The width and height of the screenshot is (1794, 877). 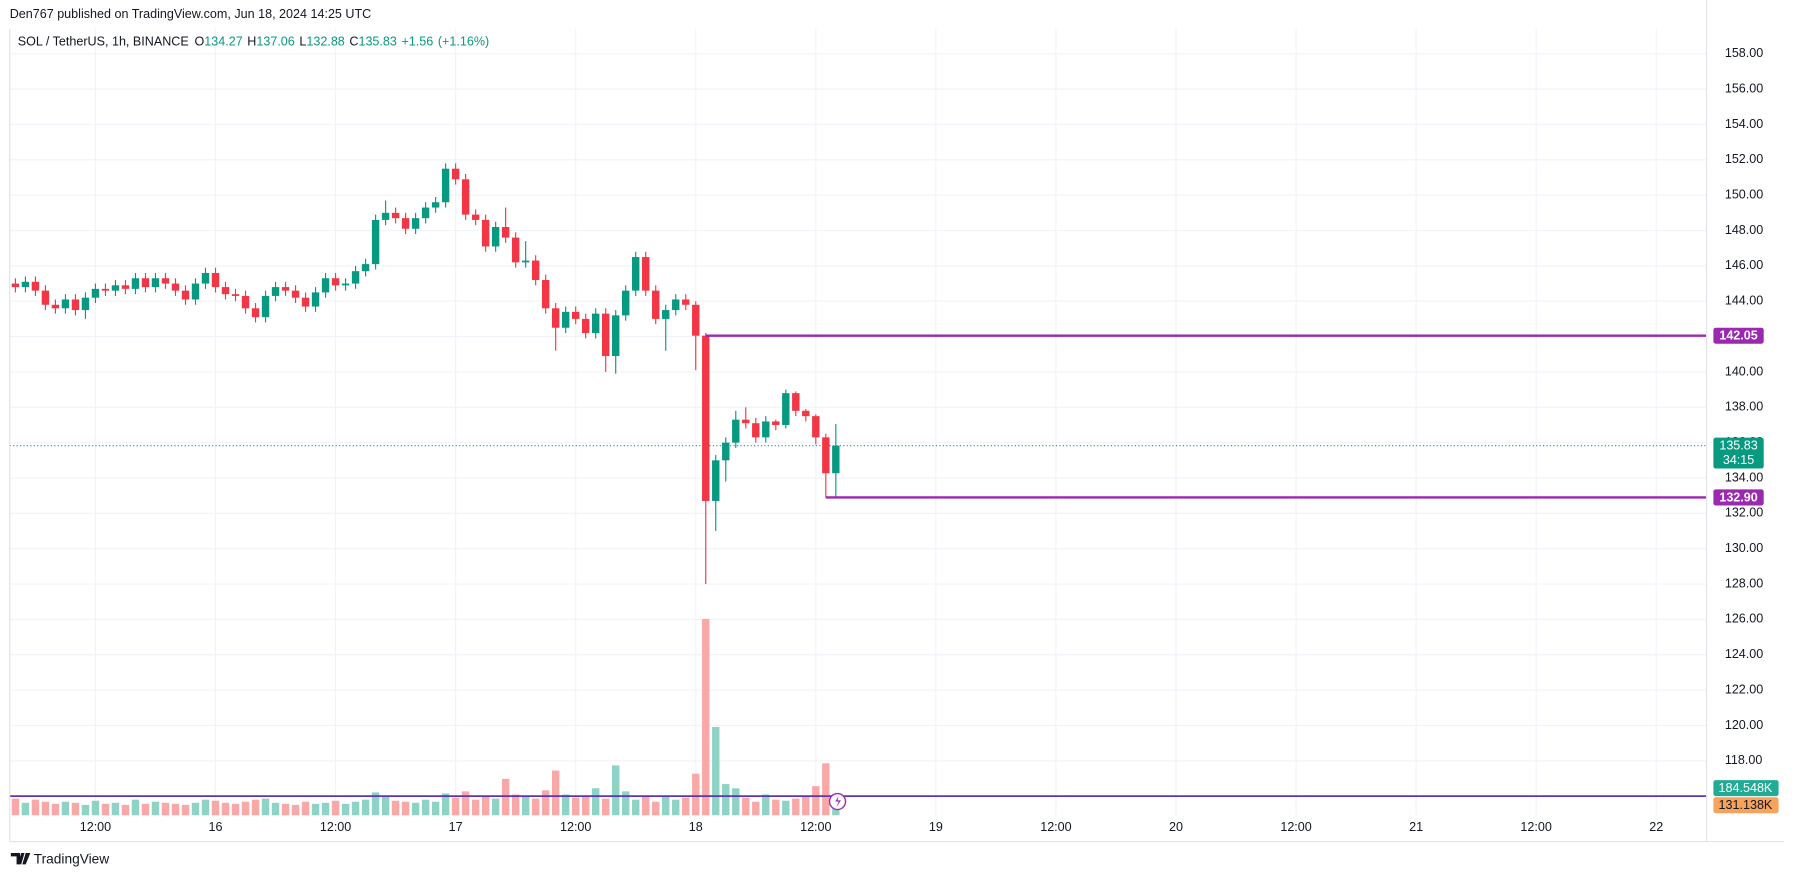 What do you see at coordinates (1744, 760) in the screenshot?
I see `y-tick-label: 118.00` at bounding box center [1744, 760].